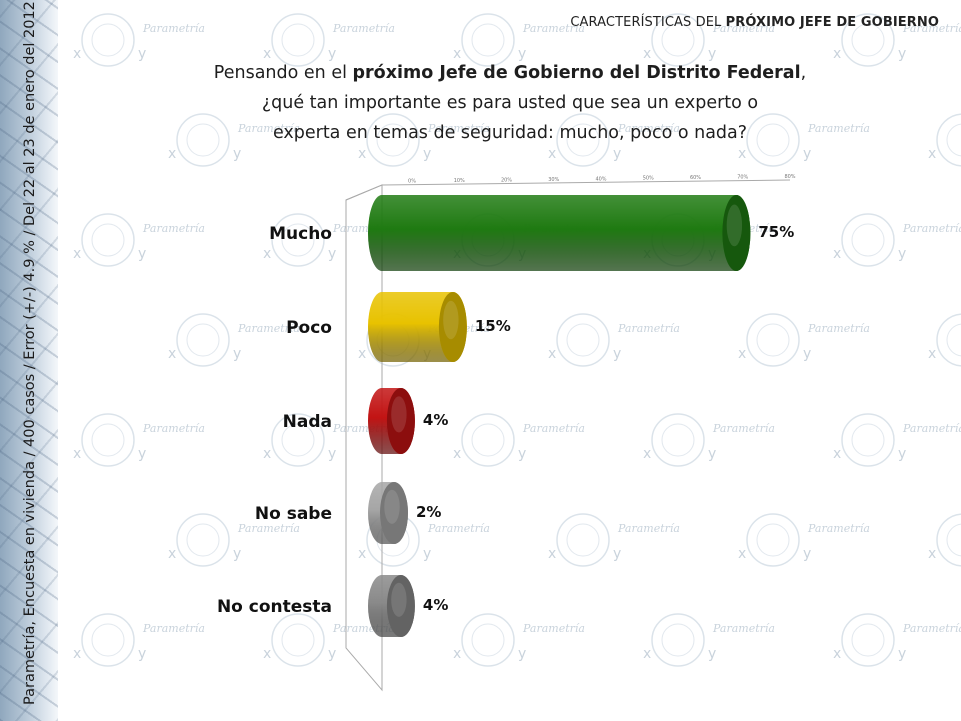  Describe the element at coordinates (789, 177) in the screenshot. I see `tick-label: 80%` at that location.